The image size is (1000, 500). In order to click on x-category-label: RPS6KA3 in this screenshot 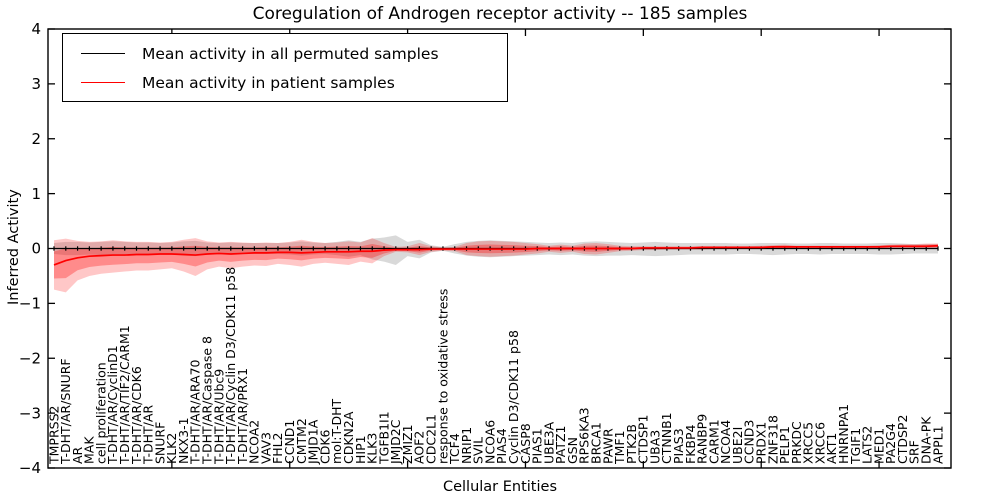, I will do `click(584, 435)`.